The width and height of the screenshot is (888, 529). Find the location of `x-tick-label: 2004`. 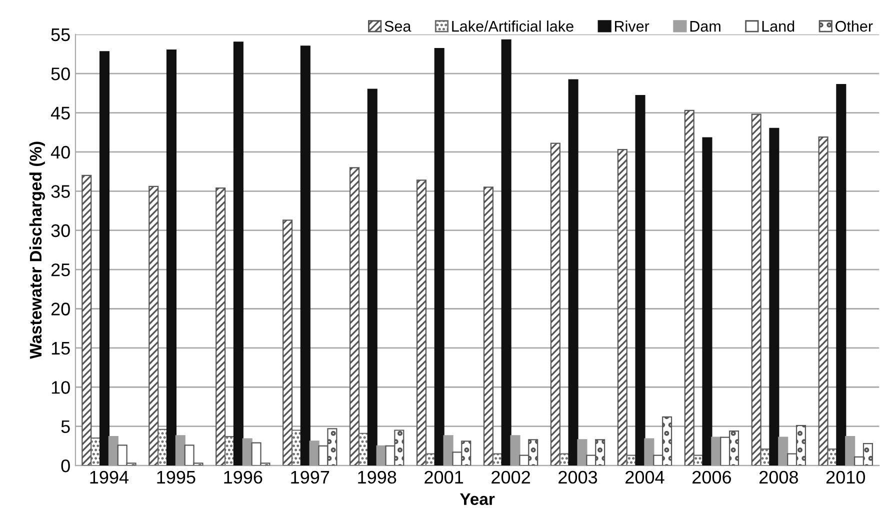

x-tick-label: 2004 is located at coordinates (645, 477).